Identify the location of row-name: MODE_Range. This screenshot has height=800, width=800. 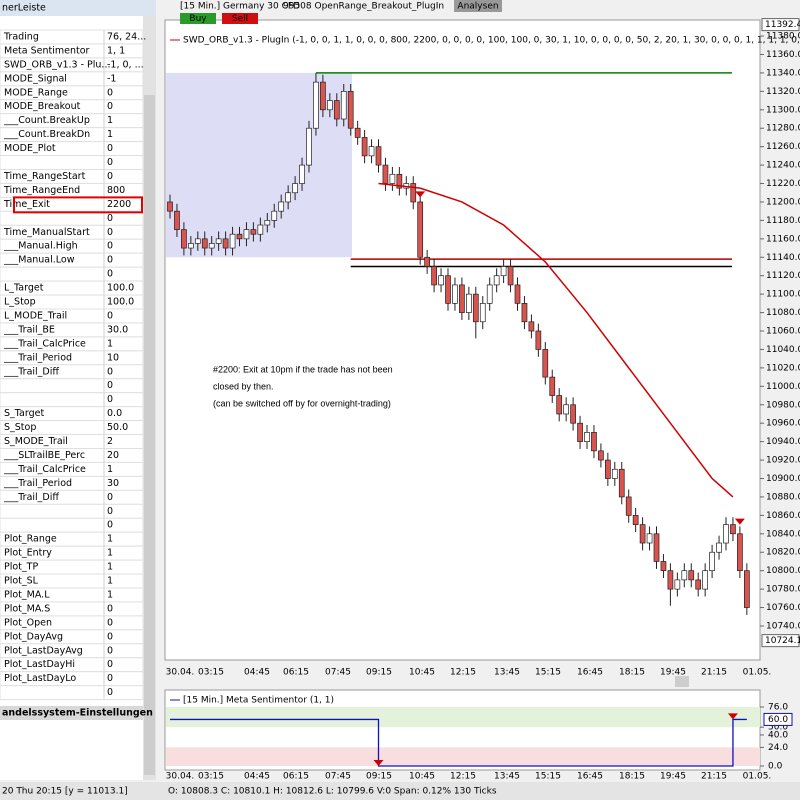
(36, 92).